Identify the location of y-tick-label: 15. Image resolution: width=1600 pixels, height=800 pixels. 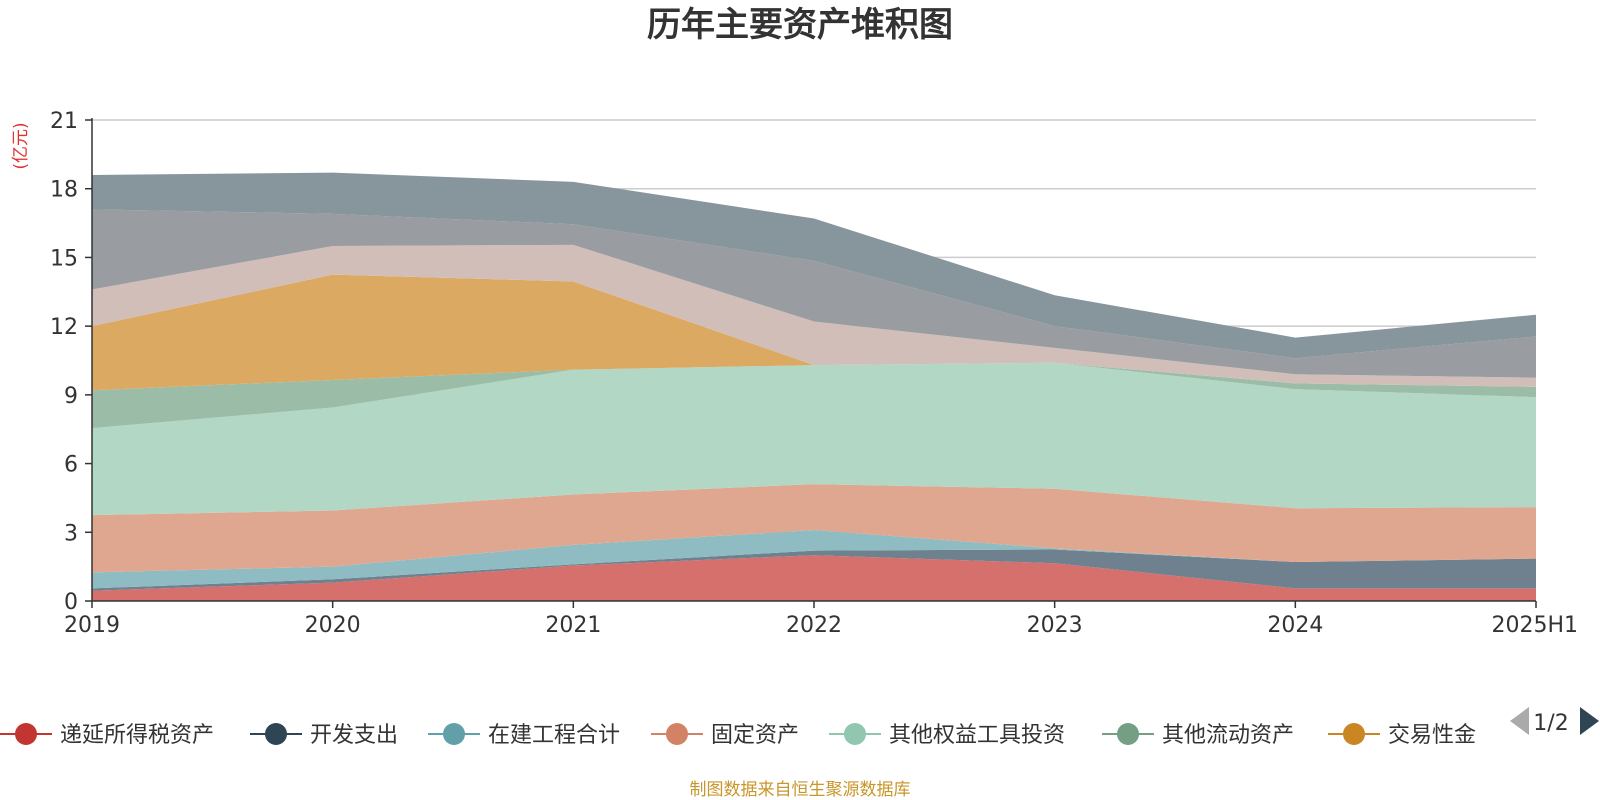
(64, 258).